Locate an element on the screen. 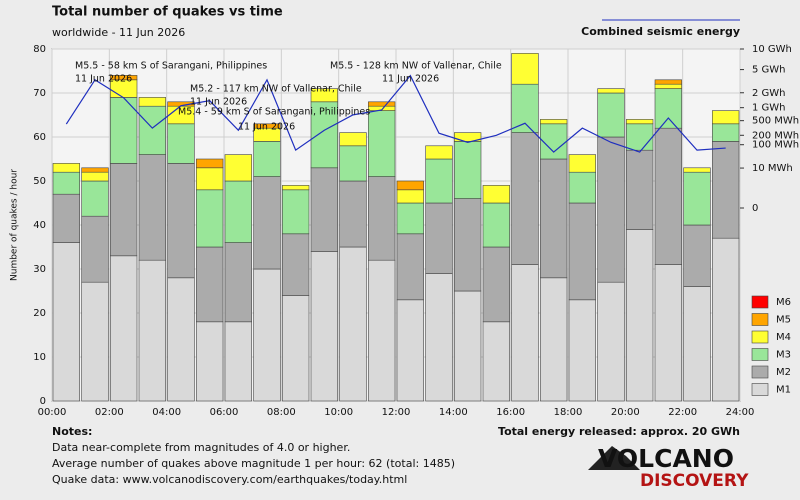 Image resolution: width=800 pixels, height=500 pixels. total-energy: Total energy released: approx. 20 GWh is located at coordinates (619, 431).